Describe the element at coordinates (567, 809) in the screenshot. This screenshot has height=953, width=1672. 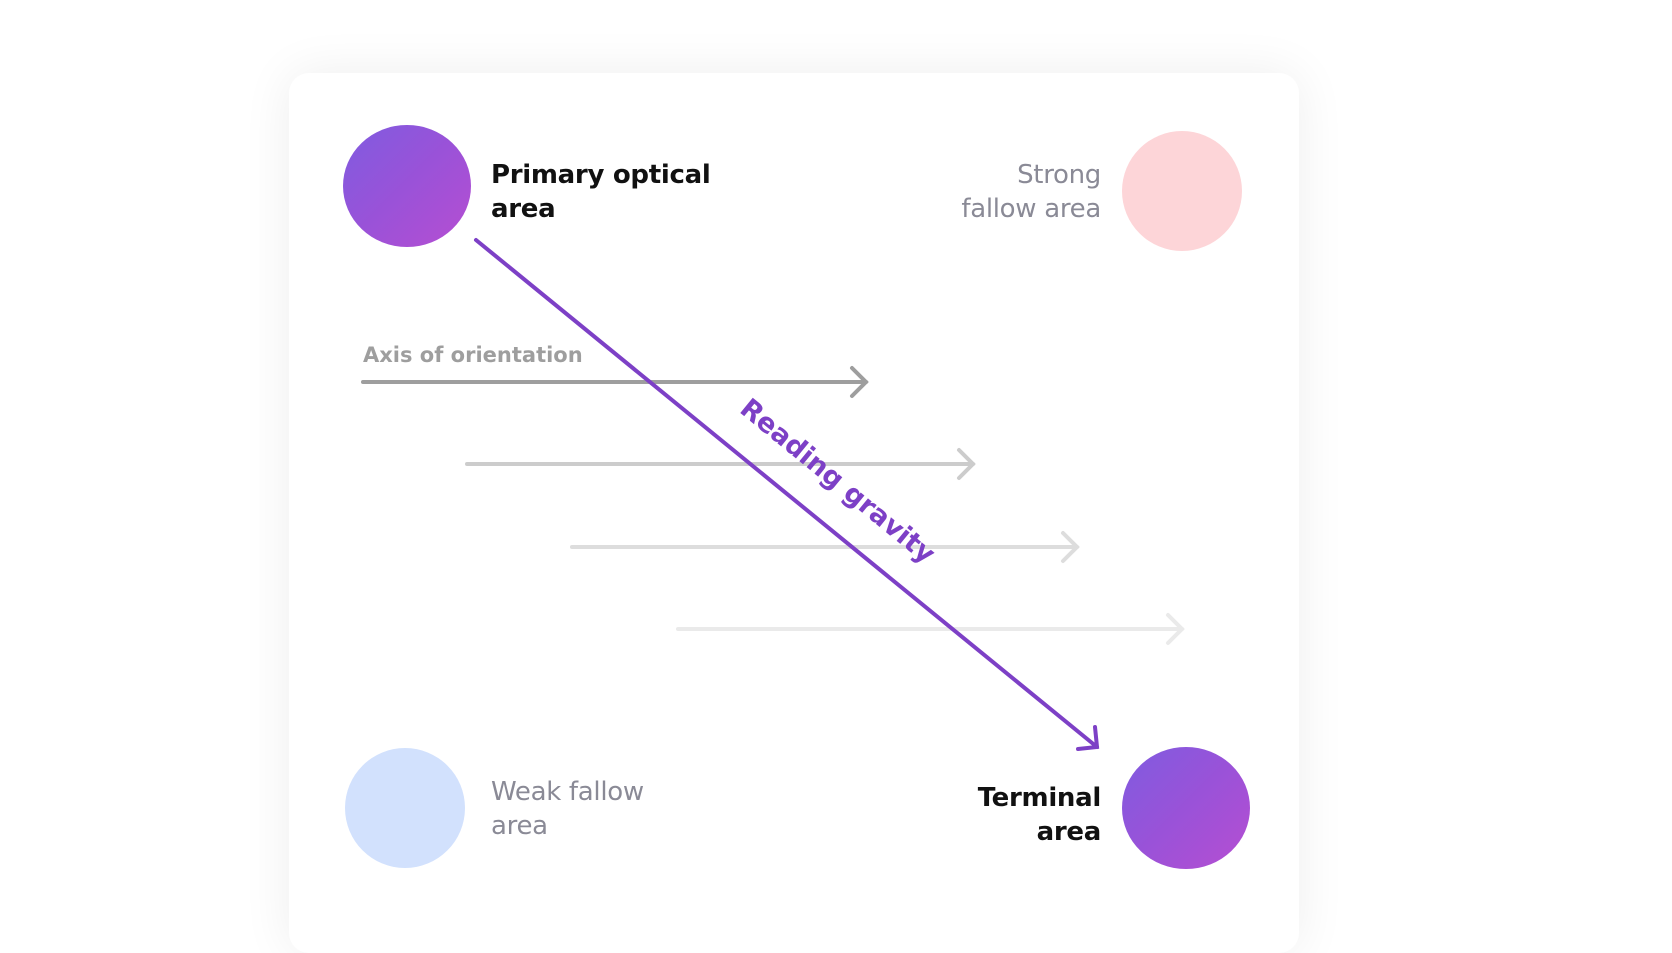
I see `weak-fallow-area-label: Weak fallow area` at that location.